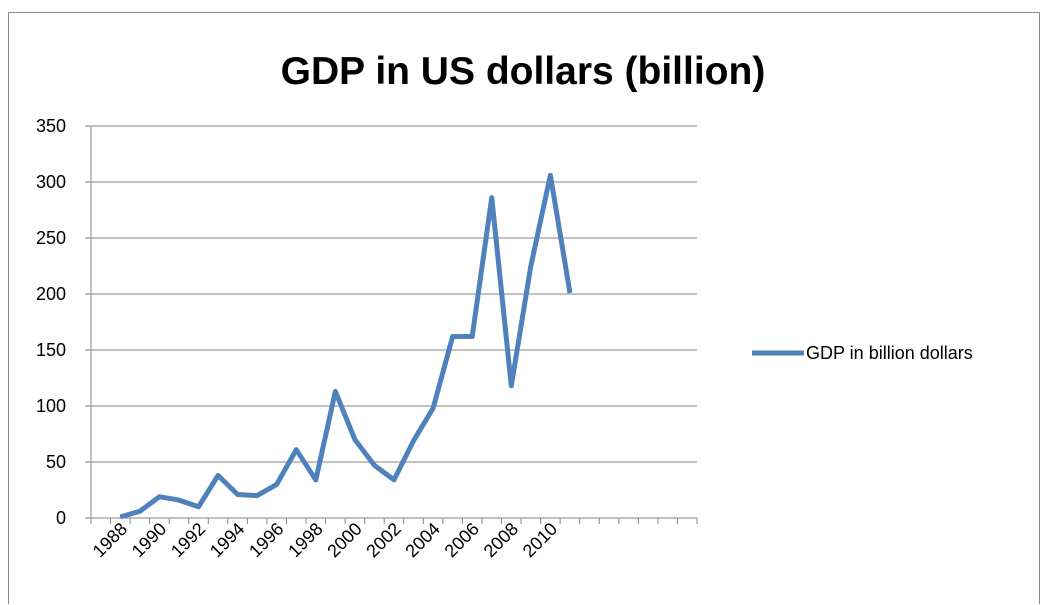 Image resolution: width=1046 pixels, height=605 pixels. I want to click on x-tick-label: 1988, so click(110, 540).